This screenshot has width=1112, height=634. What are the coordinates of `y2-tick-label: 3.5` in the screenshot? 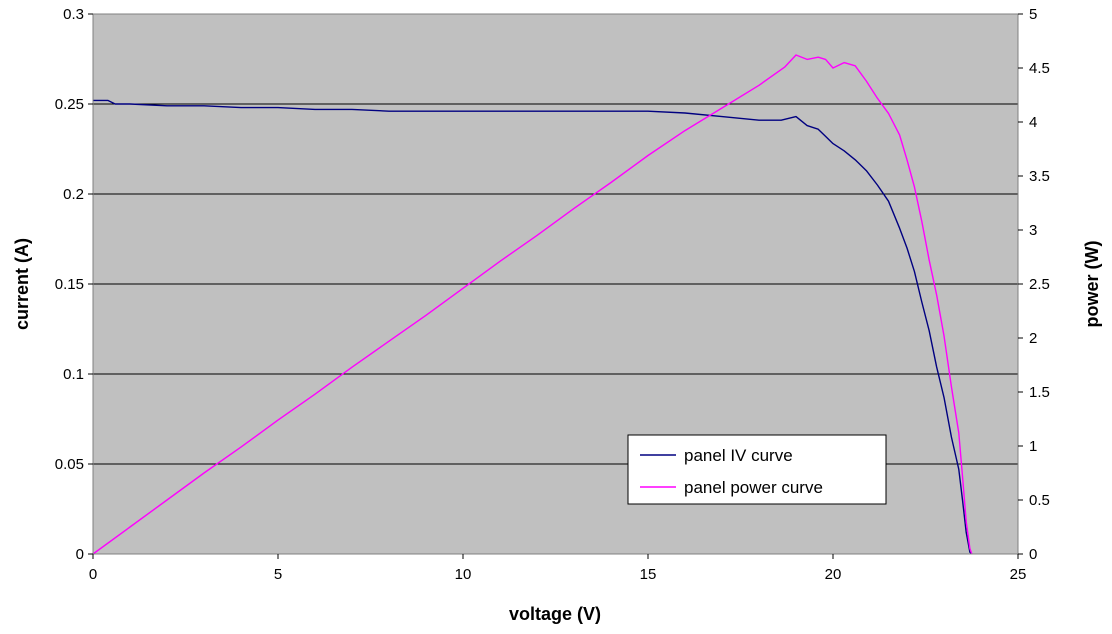 It's located at (1039, 176).